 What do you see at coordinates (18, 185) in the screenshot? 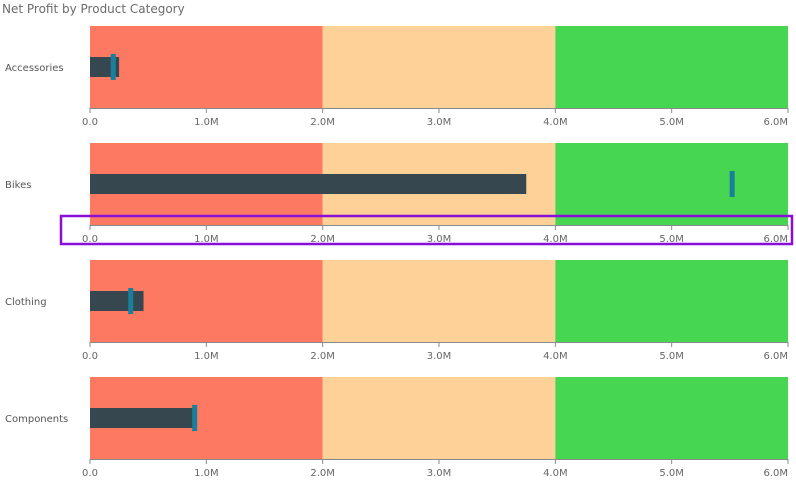
I see `category-label: Bikes` at bounding box center [18, 185].